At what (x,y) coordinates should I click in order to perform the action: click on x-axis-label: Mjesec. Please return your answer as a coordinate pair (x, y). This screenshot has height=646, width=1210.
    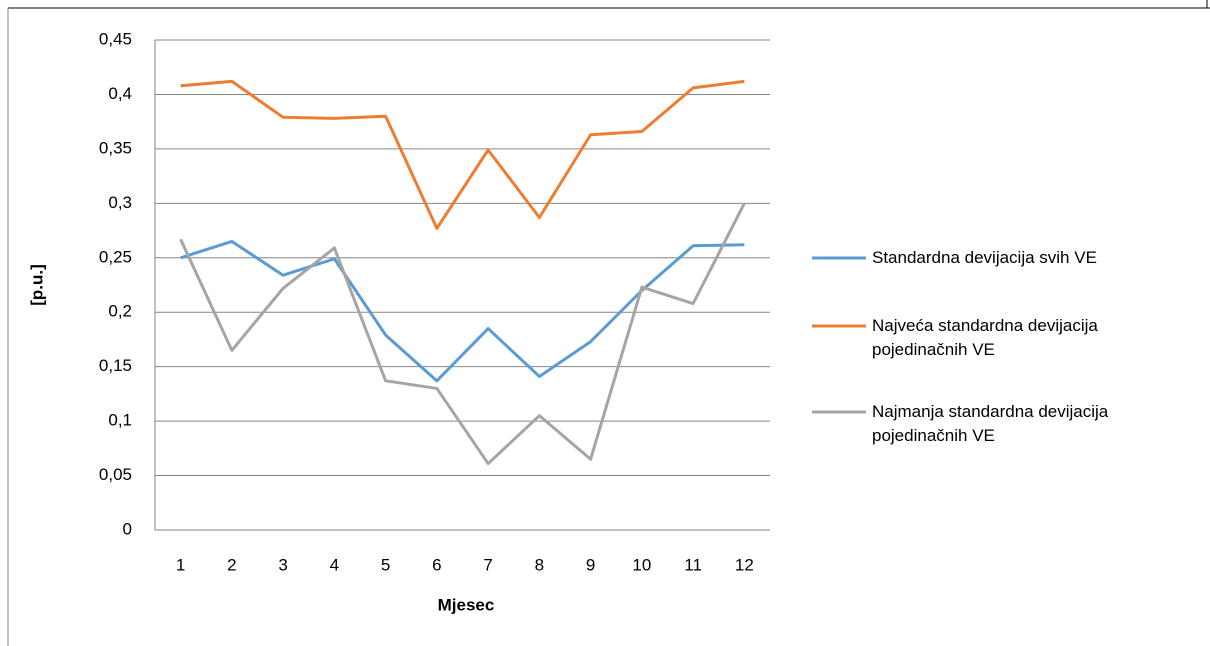
    Looking at the image, I should click on (466, 604).